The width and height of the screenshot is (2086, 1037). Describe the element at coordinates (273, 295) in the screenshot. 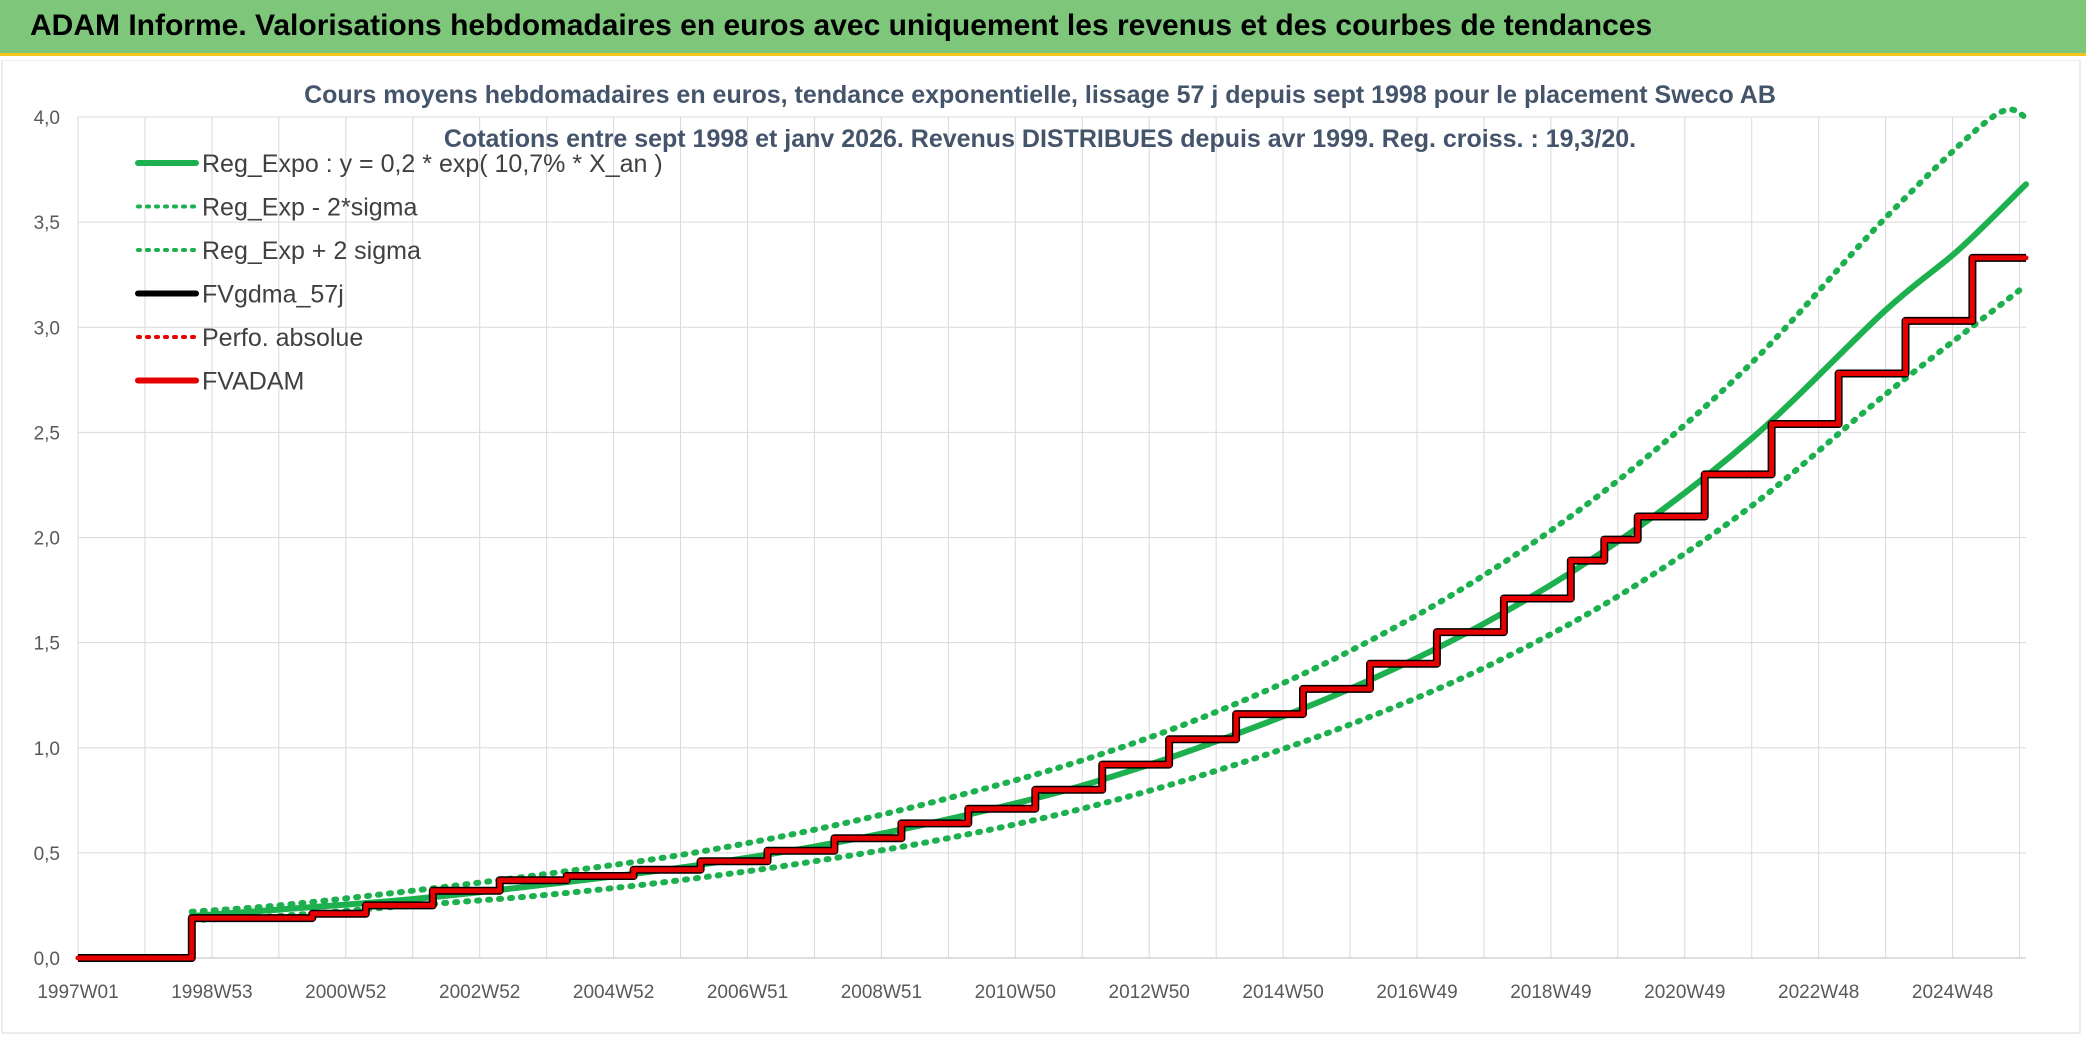

I see `legend-label: FVgdma_57j` at that location.